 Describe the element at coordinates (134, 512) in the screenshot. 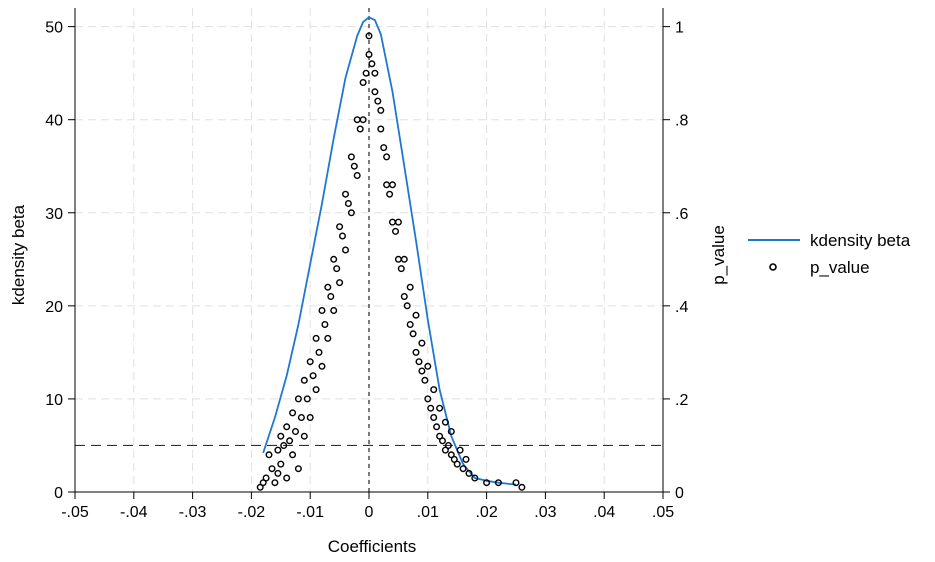

I see `x-tick-label: -.04` at that location.